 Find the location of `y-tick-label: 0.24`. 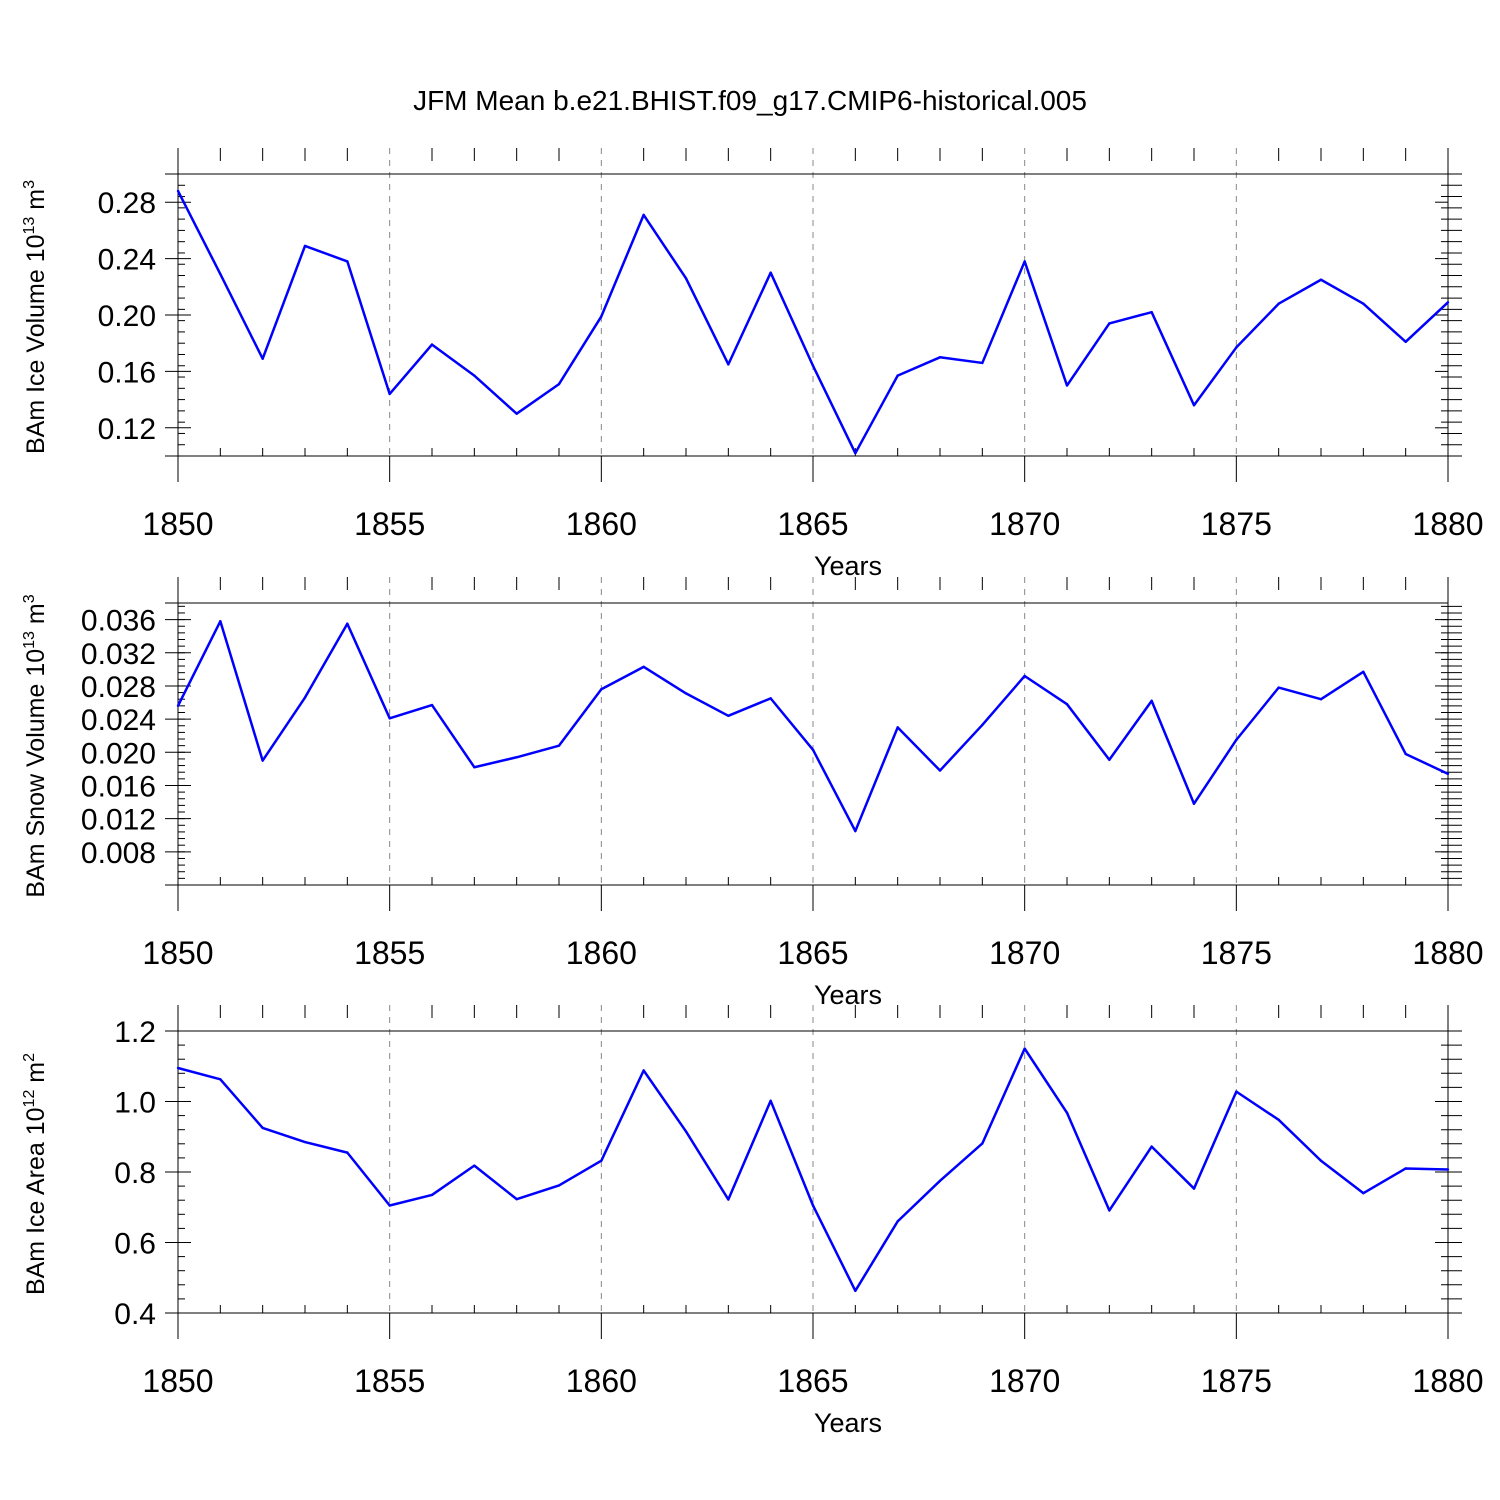

y-tick-label: 0.24 is located at coordinates (127, 260).